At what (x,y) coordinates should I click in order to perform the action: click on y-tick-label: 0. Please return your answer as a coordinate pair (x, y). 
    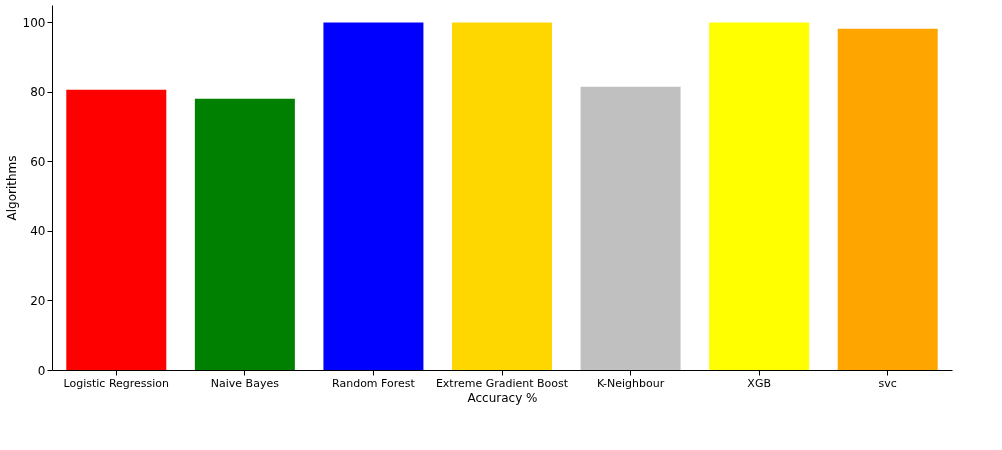
    Looking at the image, I should click on (41, 370).